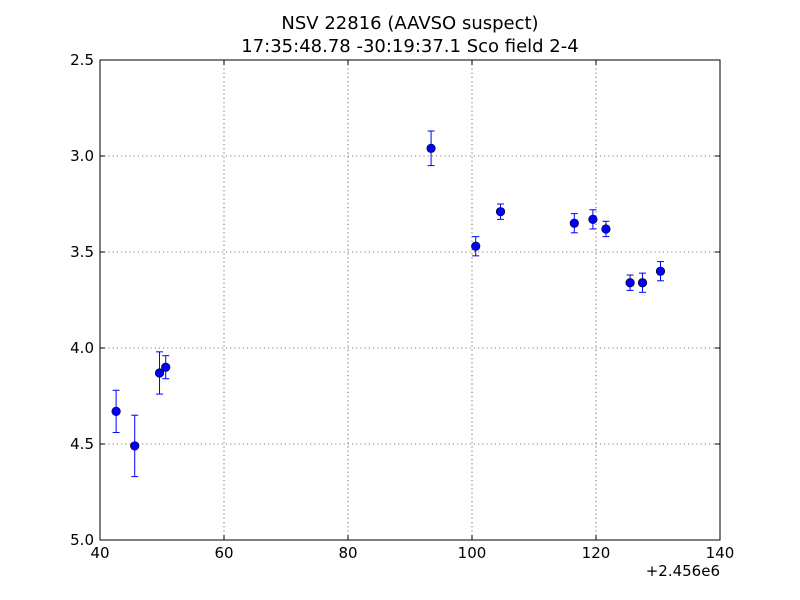 The width and height of the screenshot is (800, 600). I want to click on y-tick-label: 4.0, so click(82, 348).